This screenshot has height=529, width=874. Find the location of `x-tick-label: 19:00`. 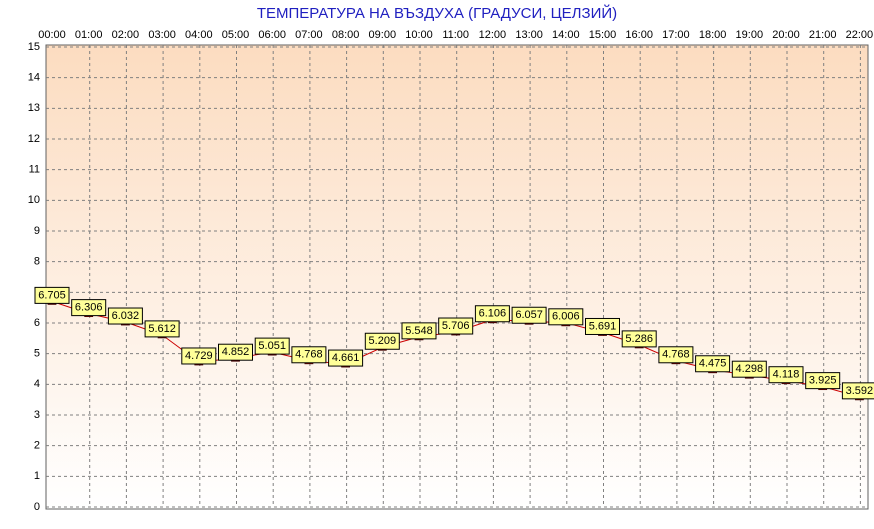

x-tick-label: 19:00 is located at coordinates (750, 35).